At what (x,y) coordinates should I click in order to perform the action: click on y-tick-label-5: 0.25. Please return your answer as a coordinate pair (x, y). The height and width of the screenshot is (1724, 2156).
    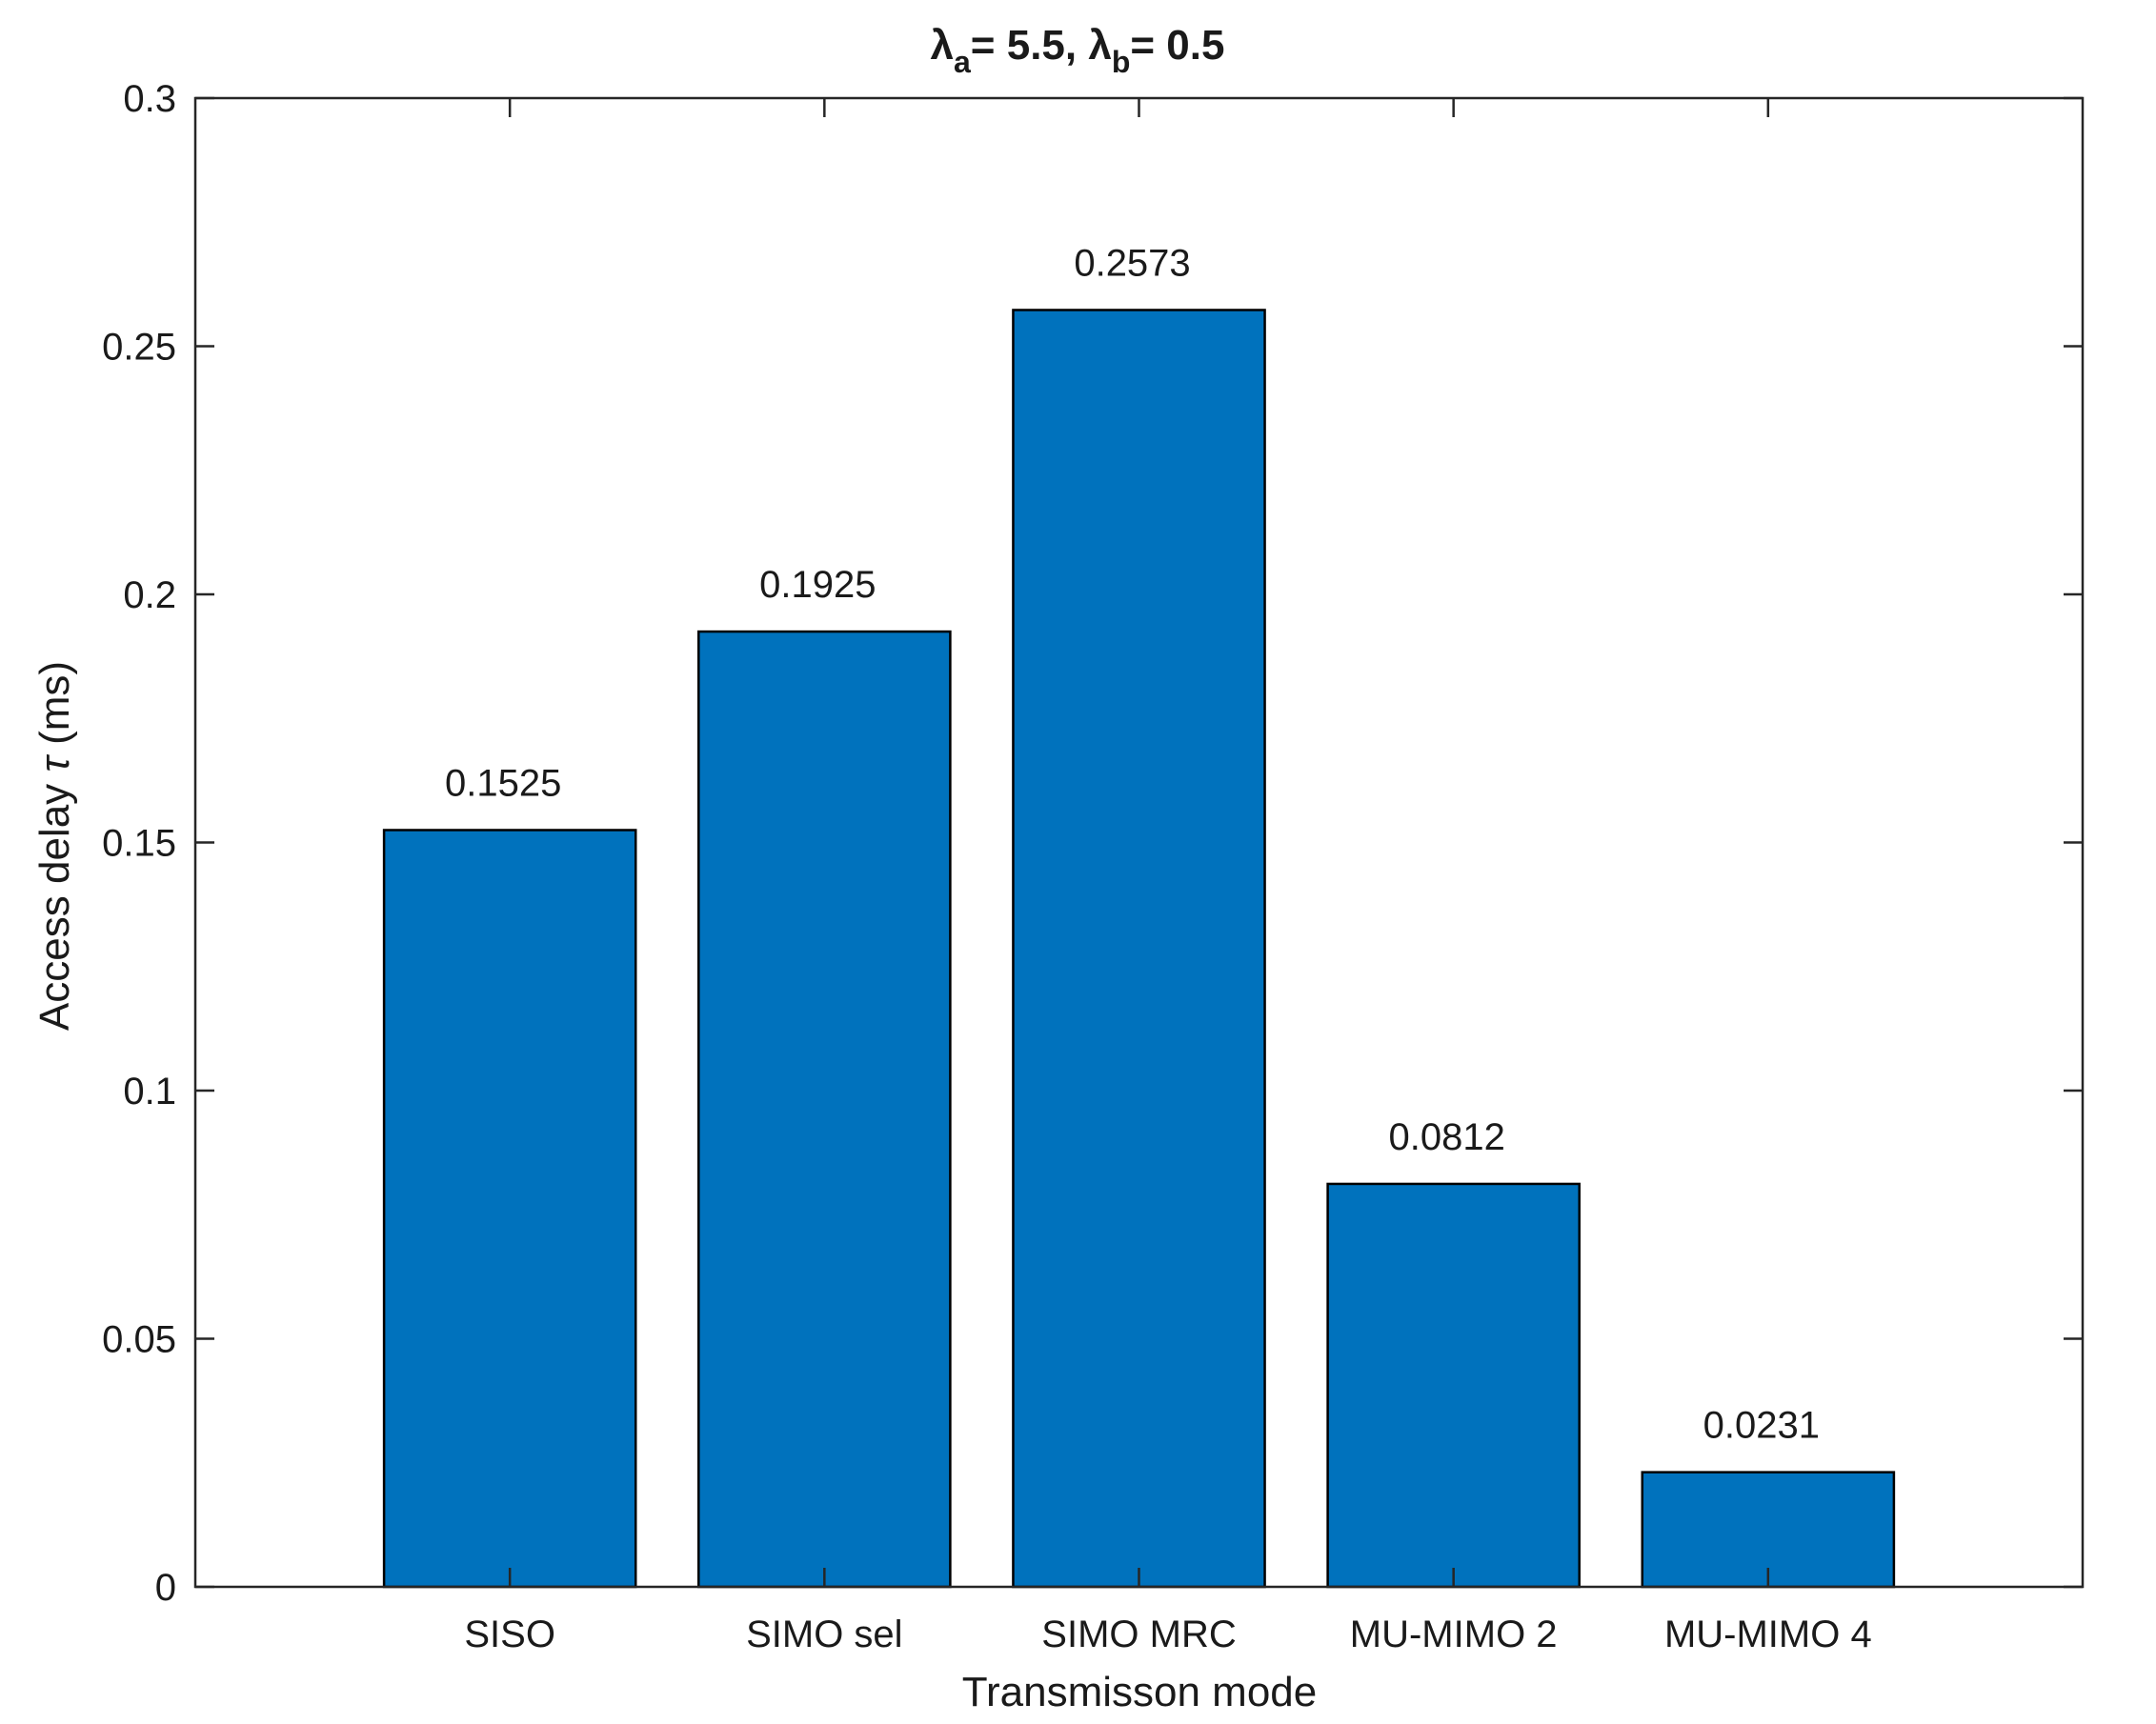
    Looking at the image, I should click on (139, 348).